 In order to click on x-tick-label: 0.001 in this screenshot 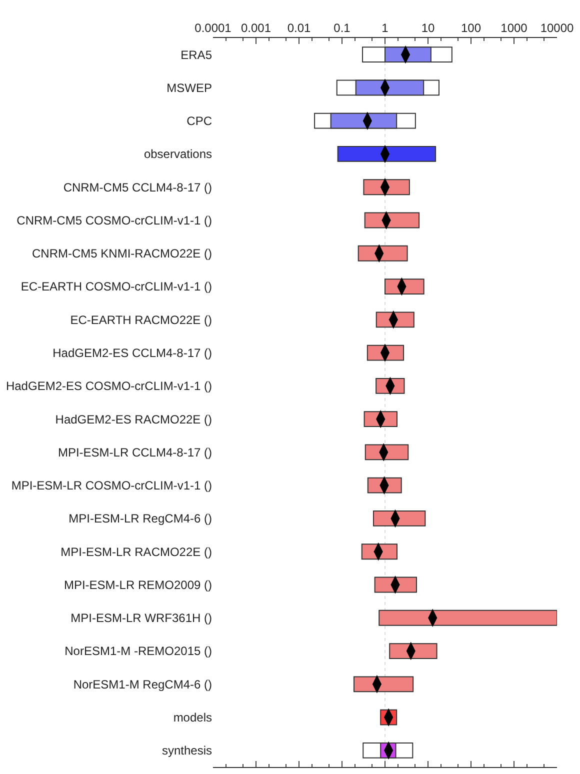, I will do `click(256, 28)`.